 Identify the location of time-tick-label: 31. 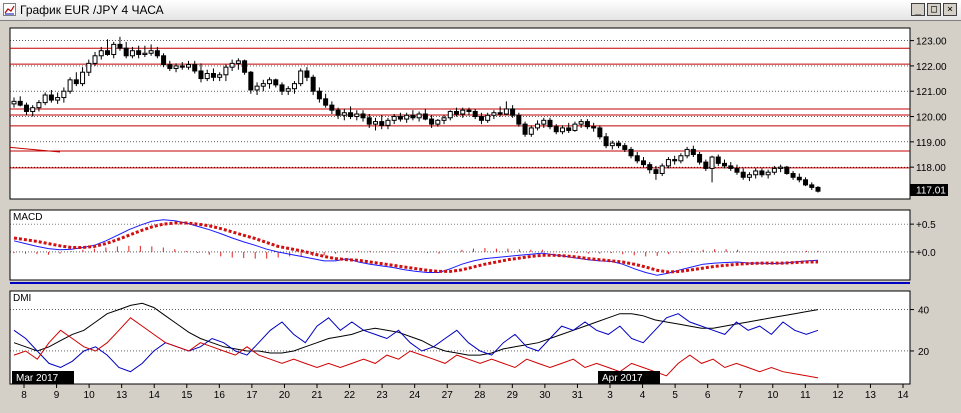
(578, 395).